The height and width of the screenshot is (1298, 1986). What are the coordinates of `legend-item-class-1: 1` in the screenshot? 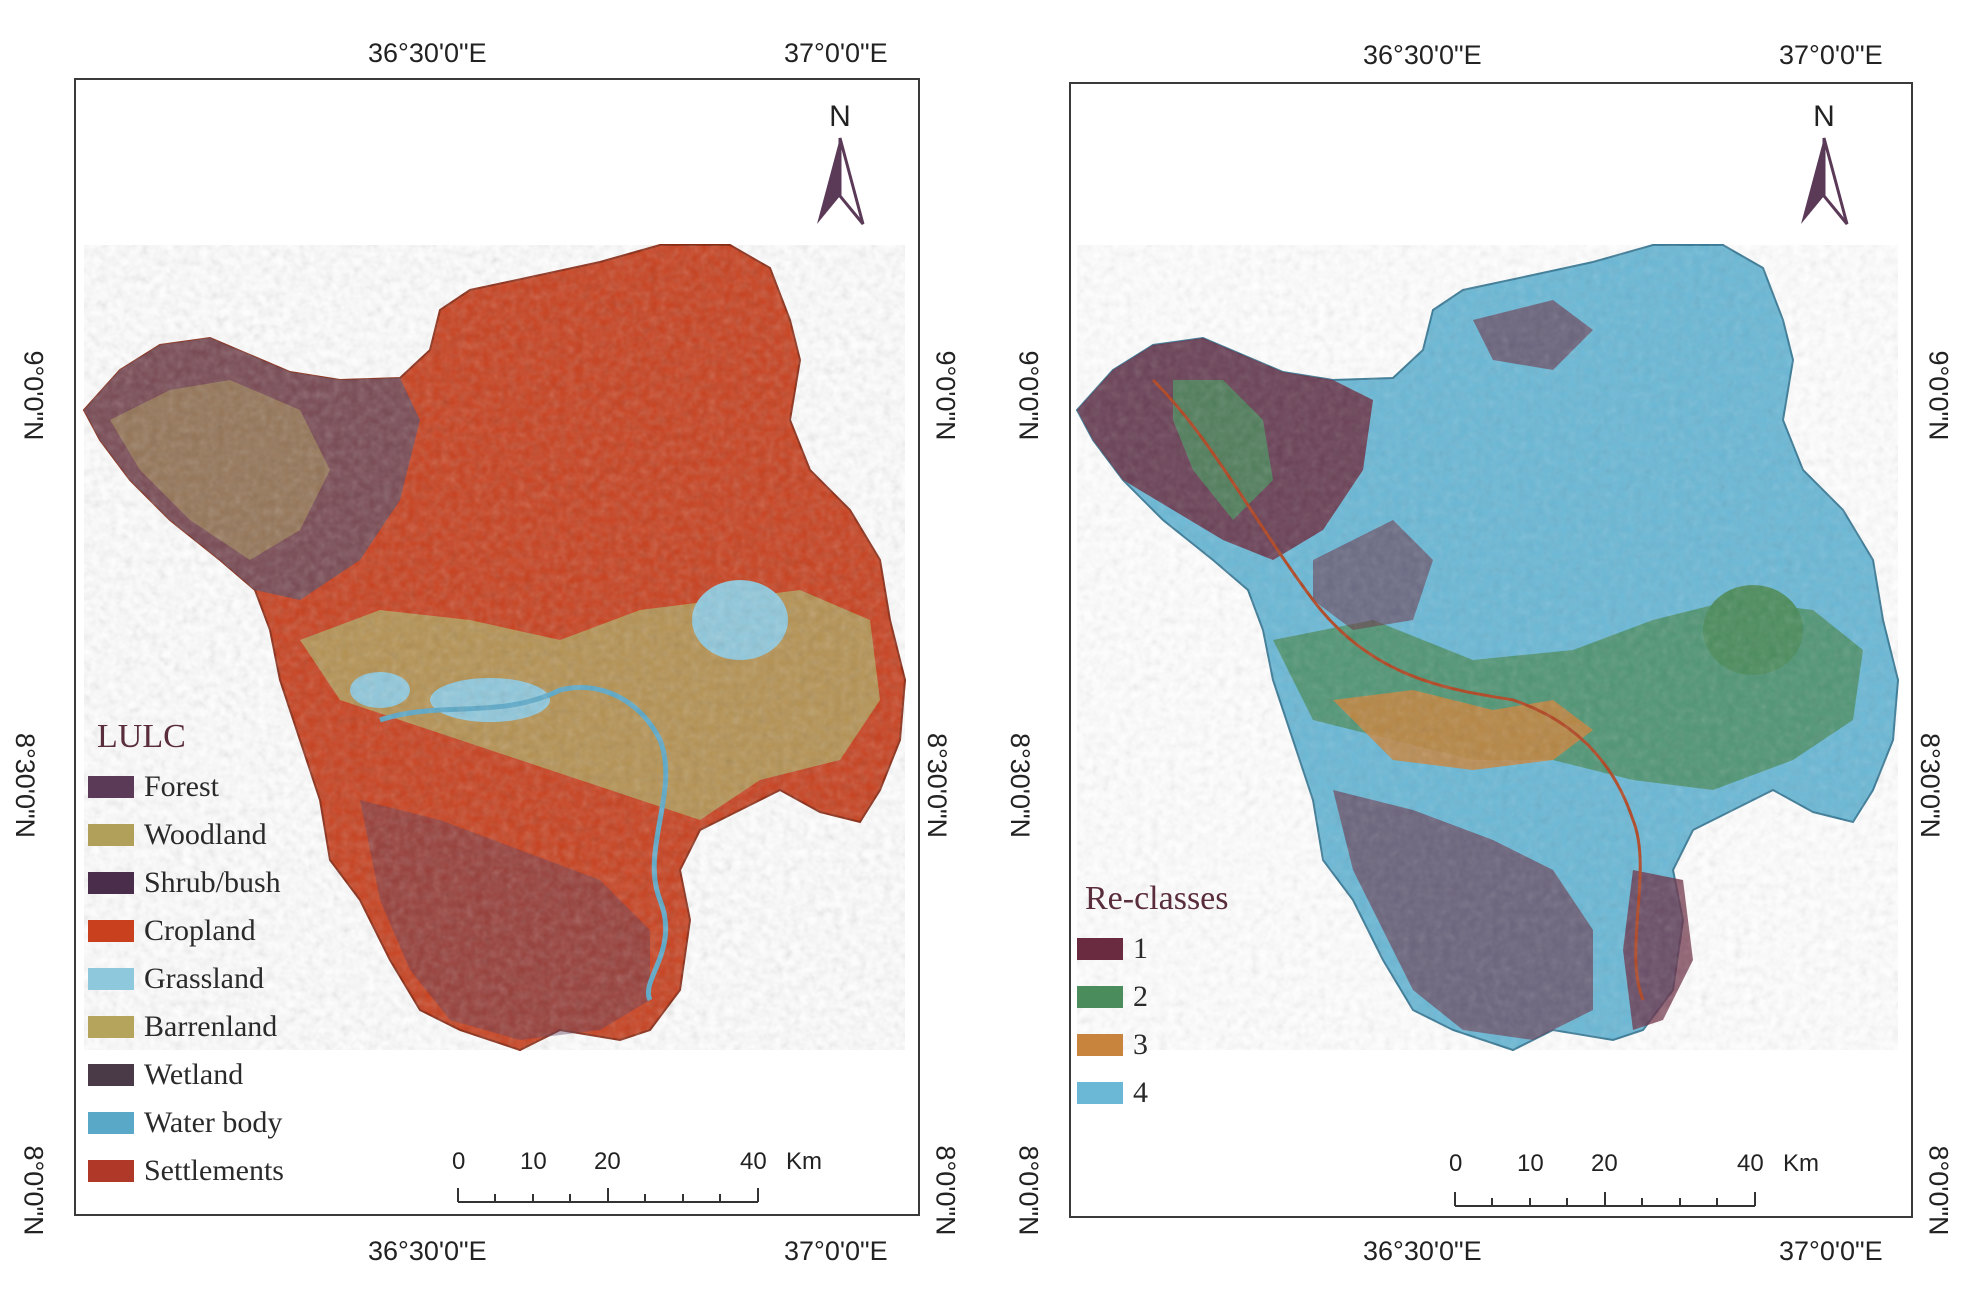 It's located at (1112, 949).